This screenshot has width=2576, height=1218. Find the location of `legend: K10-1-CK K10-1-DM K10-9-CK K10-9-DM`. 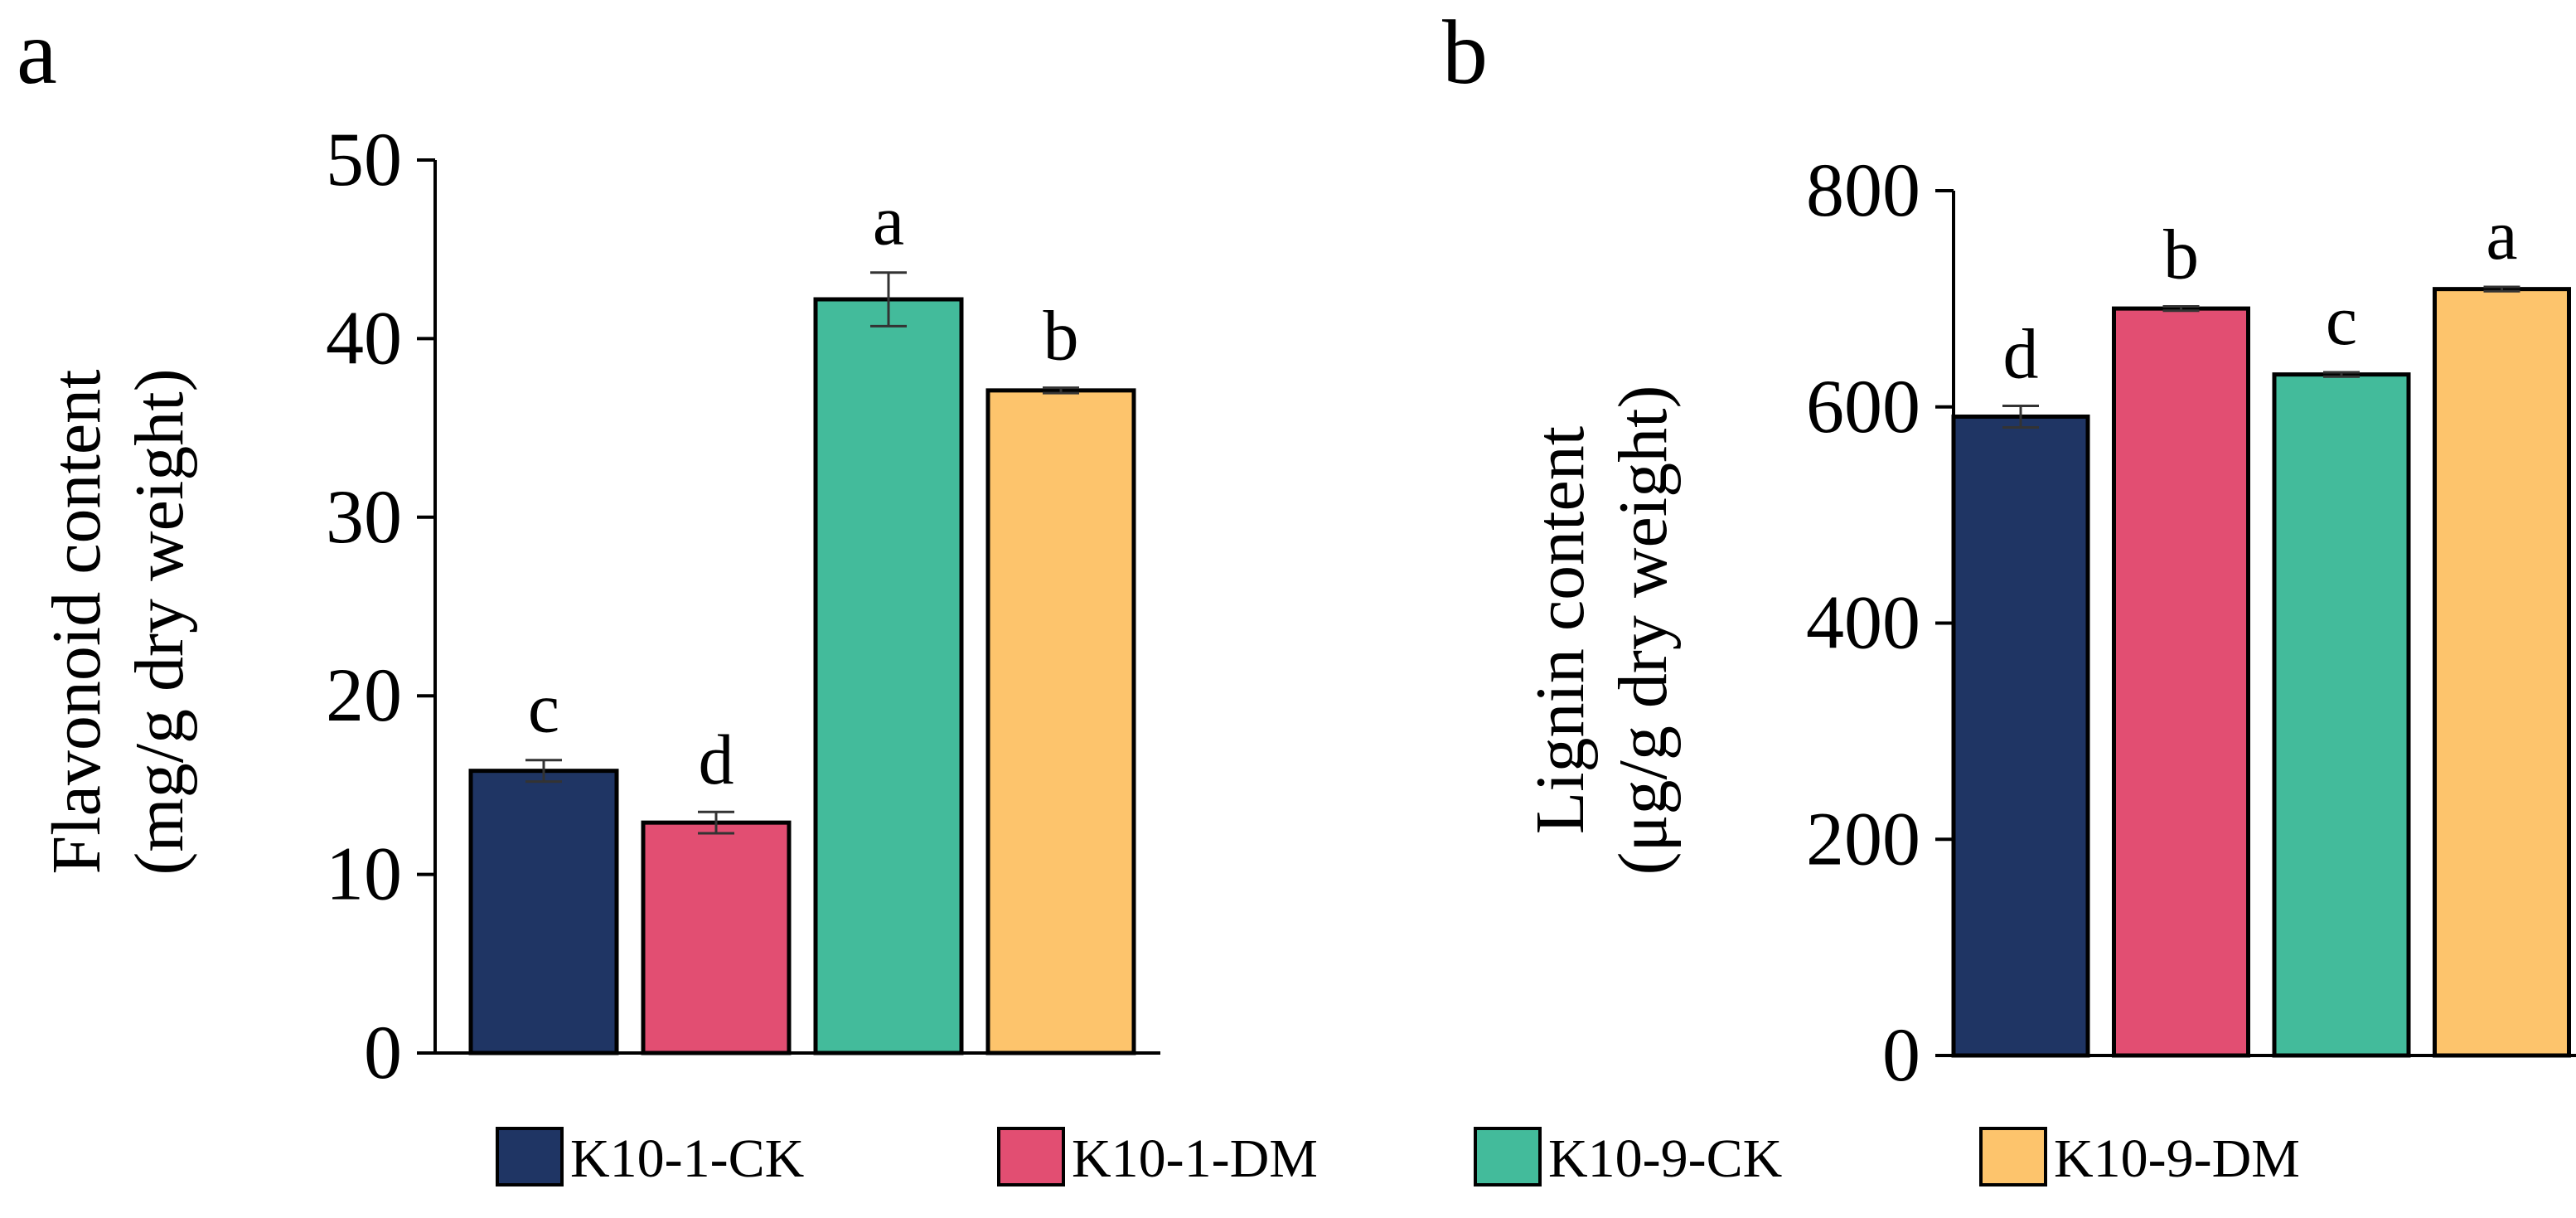

legend: K10-1-CK K10-1-DM K10-9-CK K10-9-DM is located at coordinates (1398, 1158).